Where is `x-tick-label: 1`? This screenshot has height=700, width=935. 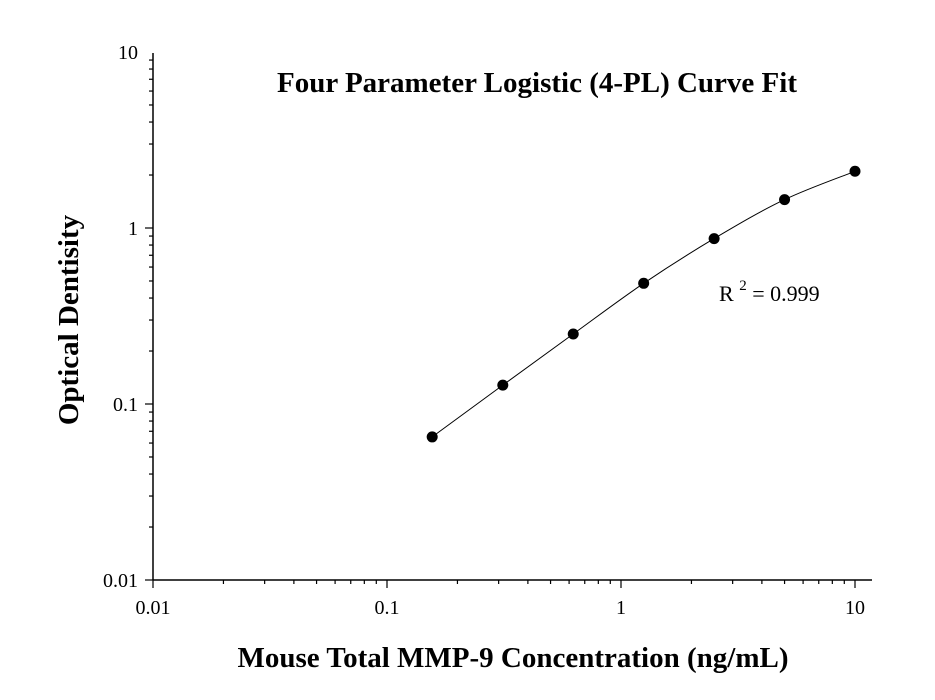 x-tick-label: 1 is located at coordinates (621, 608).